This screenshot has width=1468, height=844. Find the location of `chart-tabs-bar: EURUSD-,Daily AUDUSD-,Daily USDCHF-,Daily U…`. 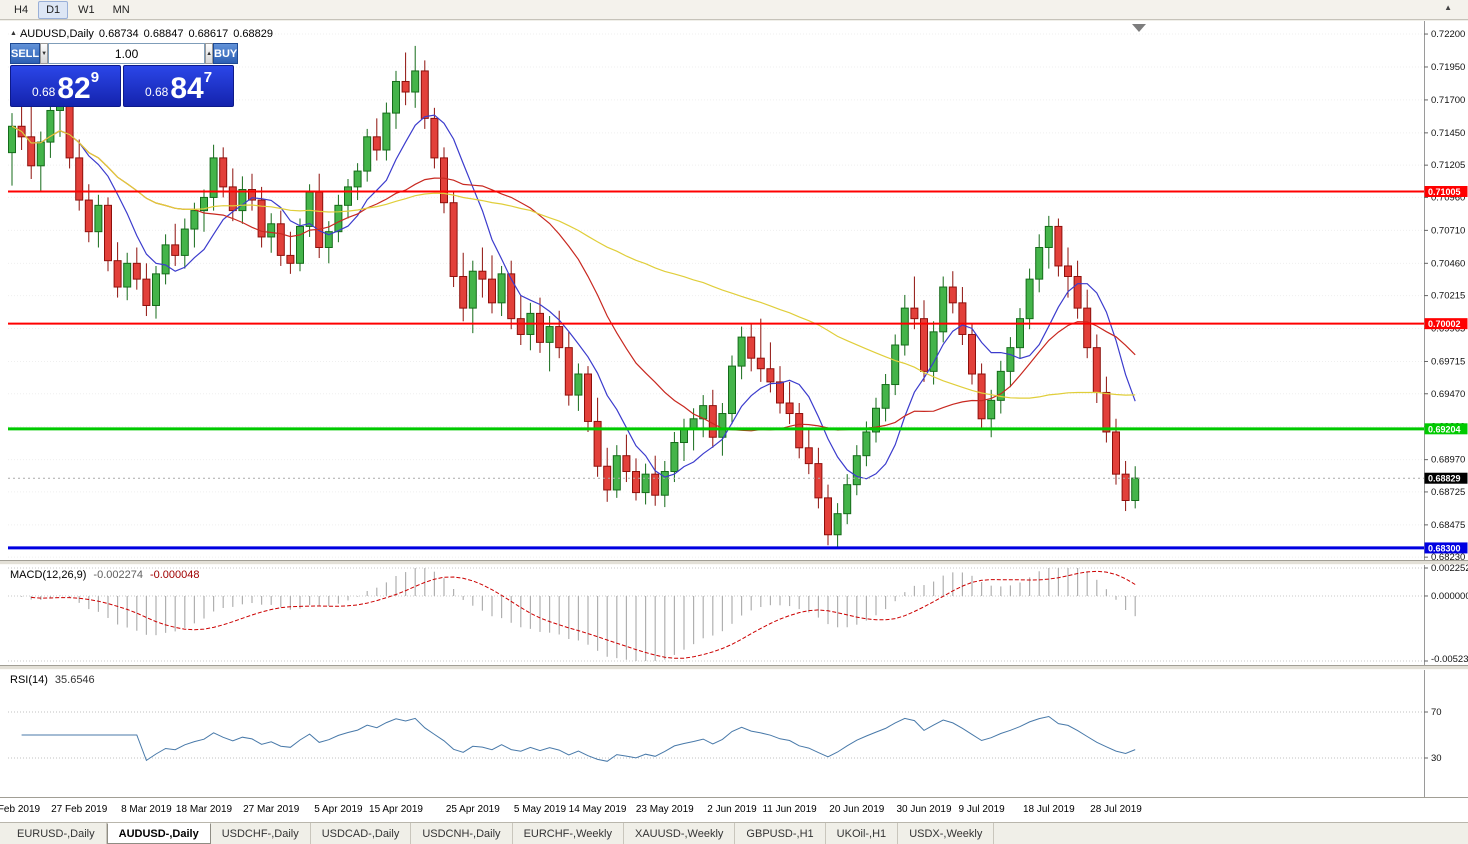

chart-tabs-bar: EURUSD-,Daily AUDUSD-,Daily USDCHF-,Daily U… is located at coordinates (734, 833).